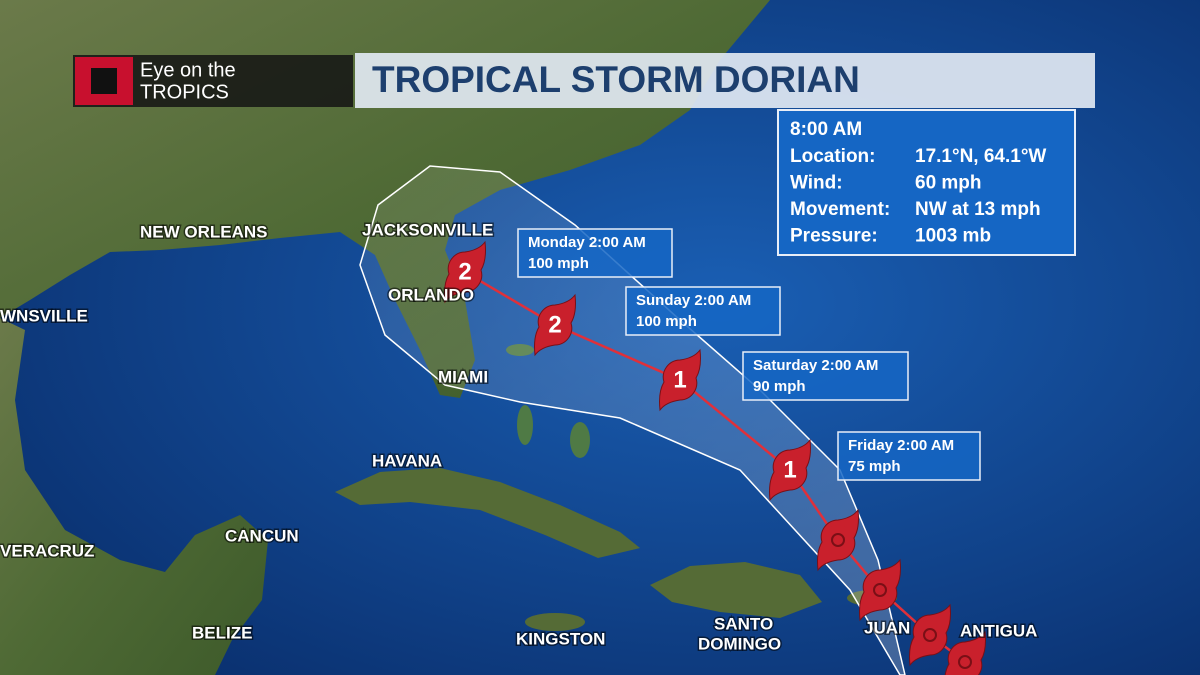 The width and height of the screenshot is (1200, 675). Describe the element at coordinates (407, 460) in the screenshot. I see `city-label: HAVANA` at that location.